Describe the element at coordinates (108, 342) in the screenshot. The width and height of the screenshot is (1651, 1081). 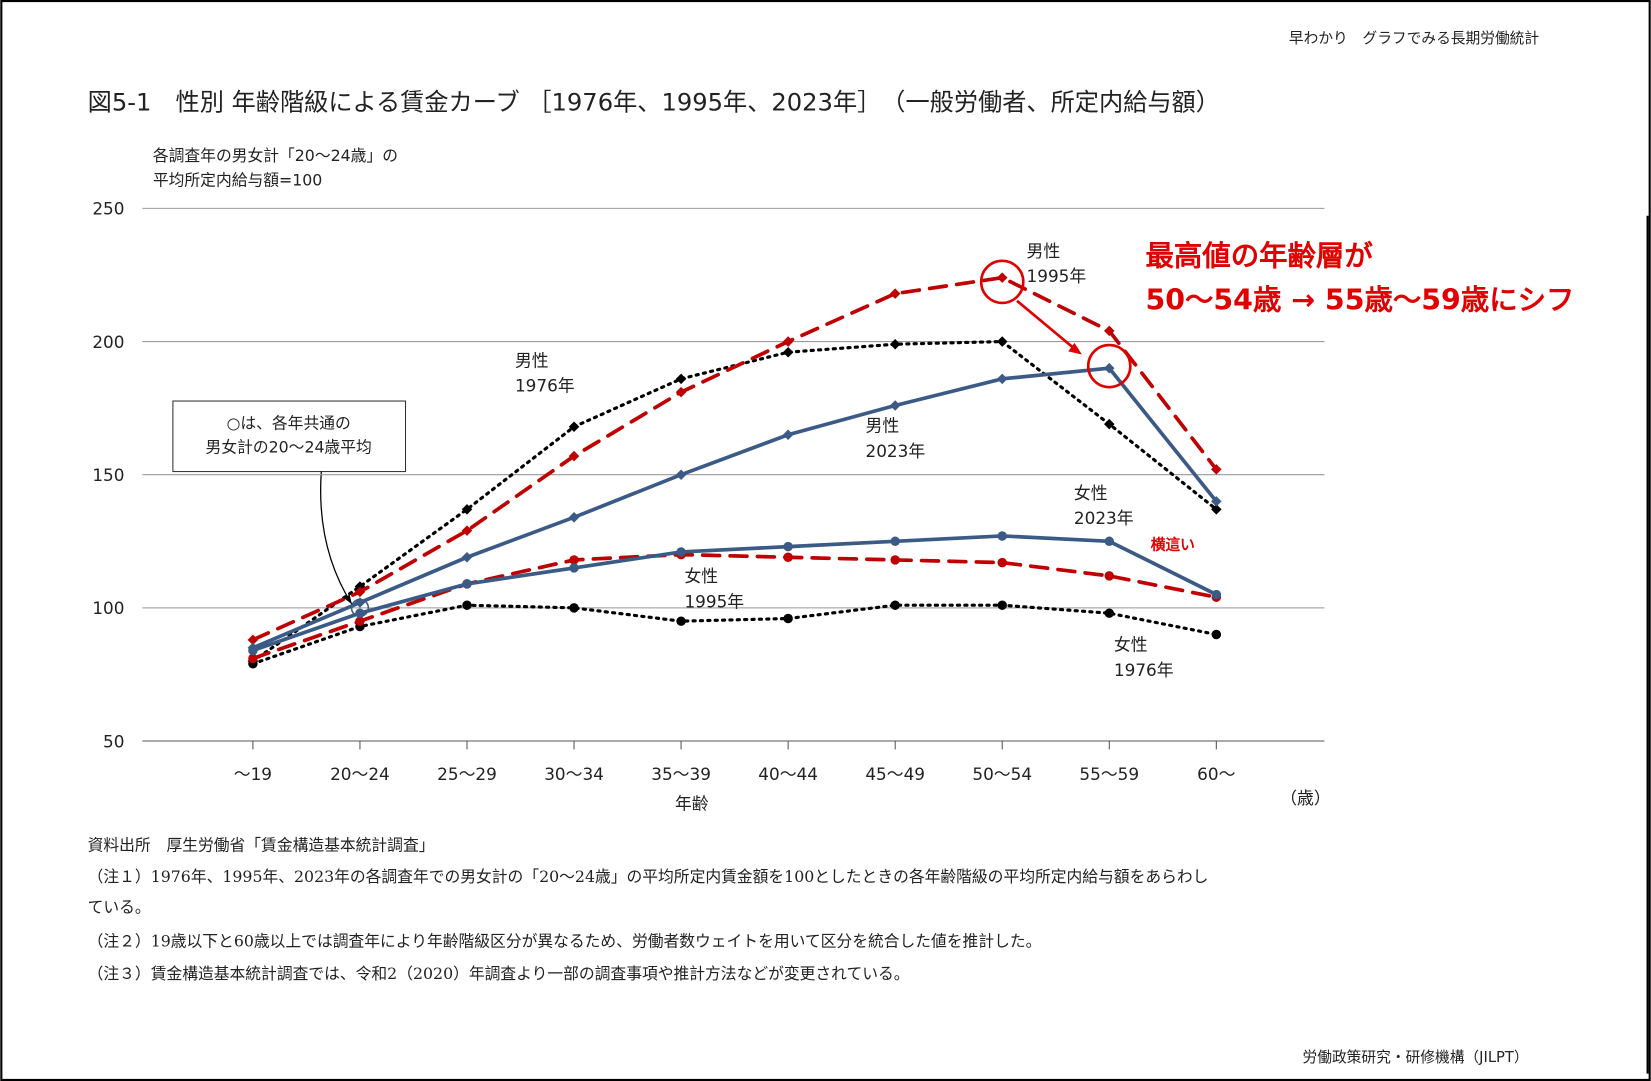
I see `y-tick-label: 200` at that location.